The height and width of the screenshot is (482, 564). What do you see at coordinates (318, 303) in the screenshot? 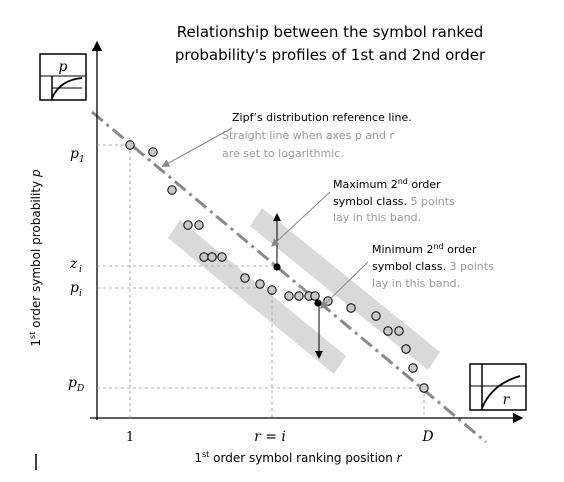
I see `highlight-point` at bounding box center [318, 303].